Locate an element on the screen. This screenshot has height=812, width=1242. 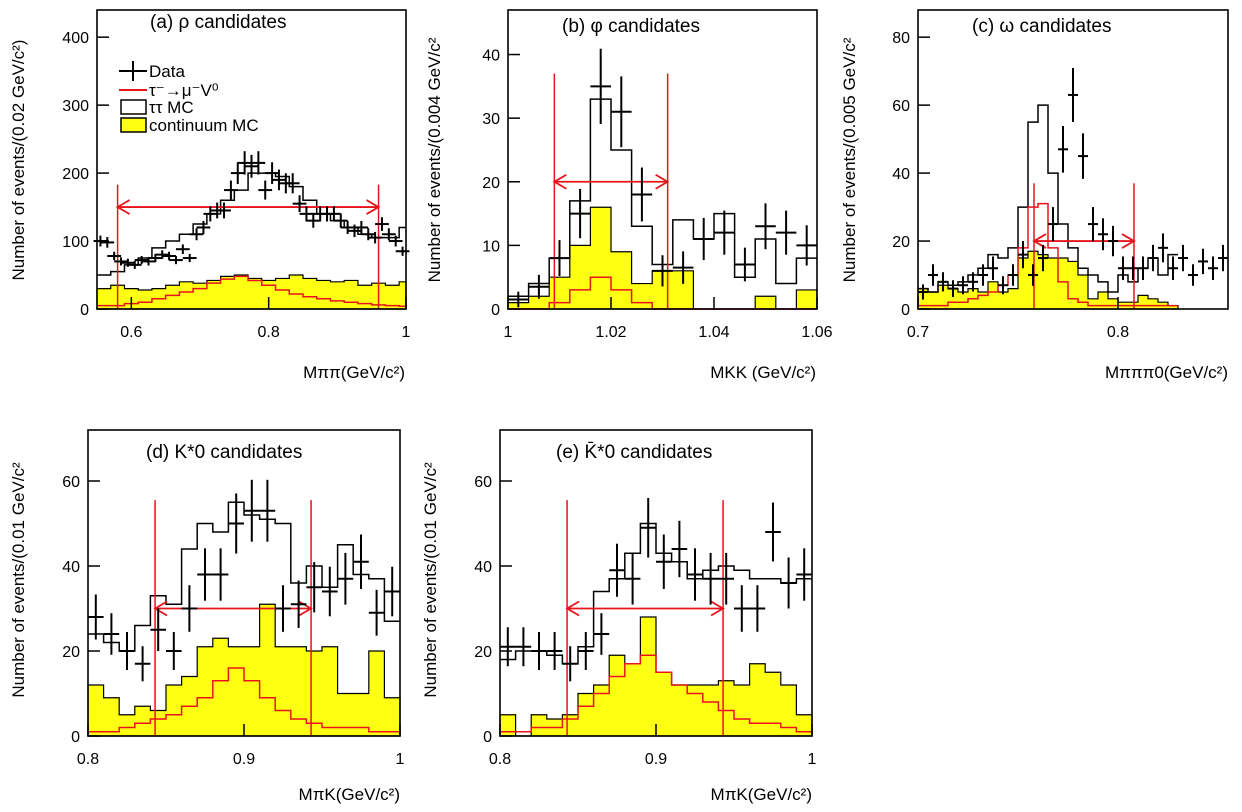
panel-a-marks is located at coordinates (251, 230).